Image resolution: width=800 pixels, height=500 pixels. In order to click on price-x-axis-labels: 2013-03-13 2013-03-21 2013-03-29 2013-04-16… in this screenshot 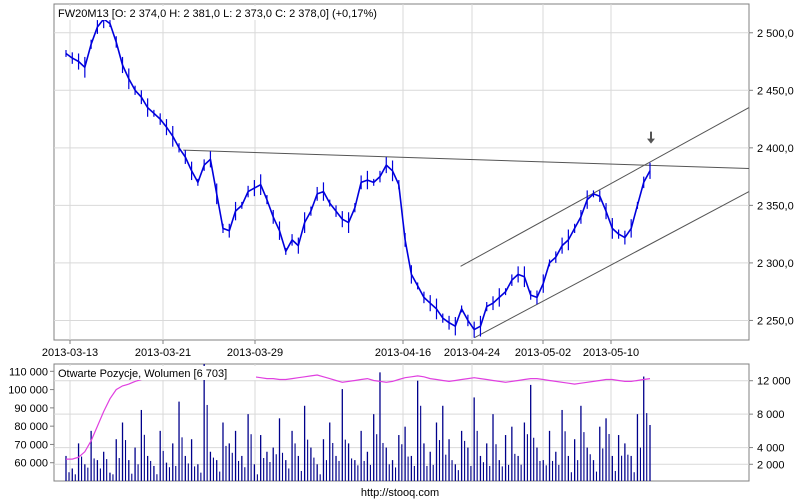, I will do `click(340, 349)`.